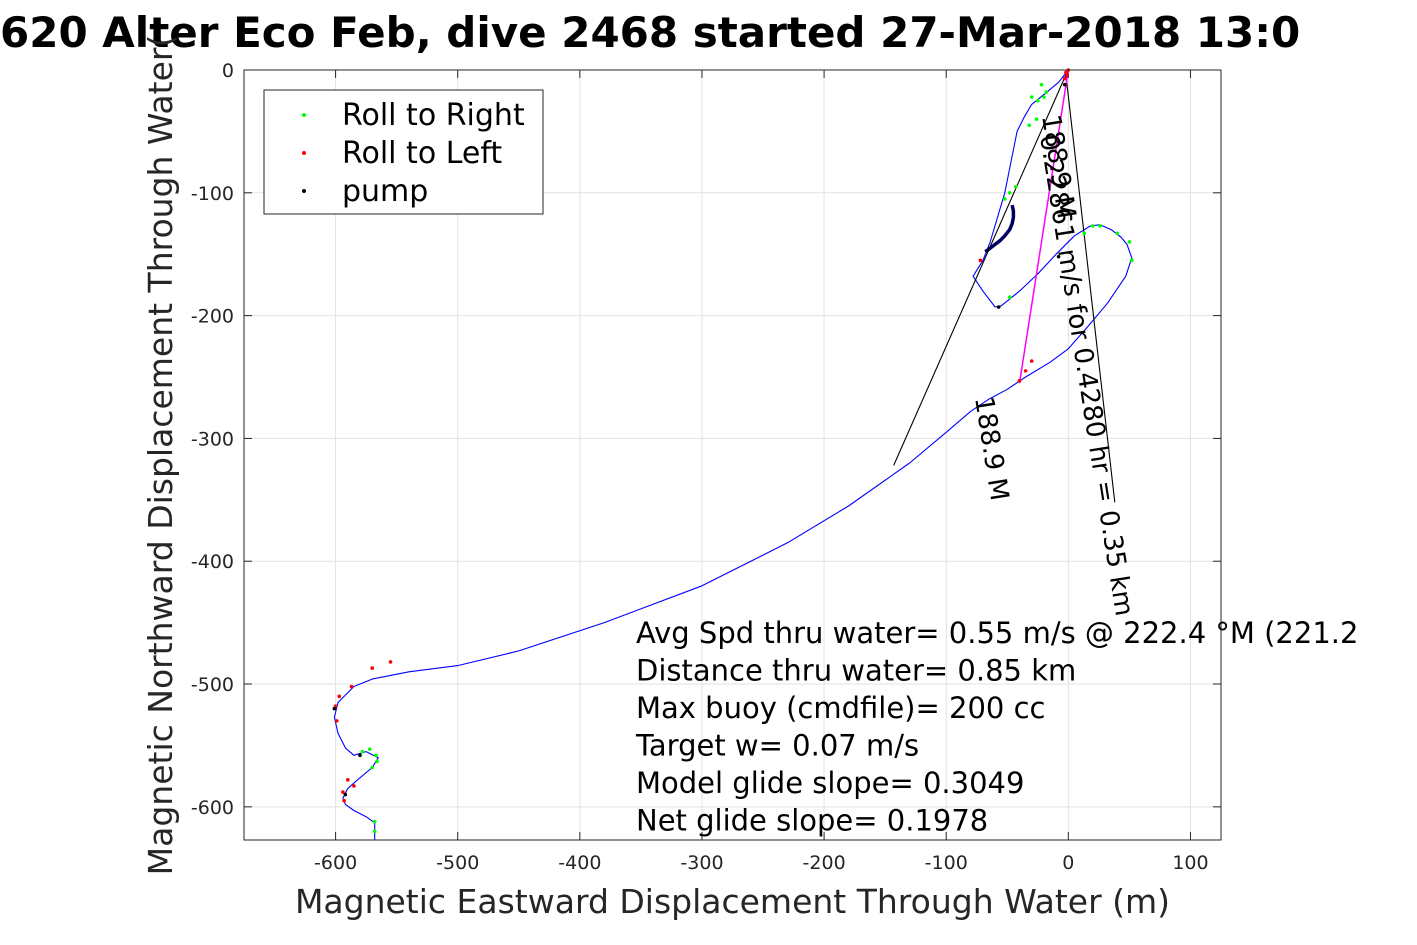 This screenshot has height=945, width=1417. I want to click on y-tick-label: -600, so click(212, 808).